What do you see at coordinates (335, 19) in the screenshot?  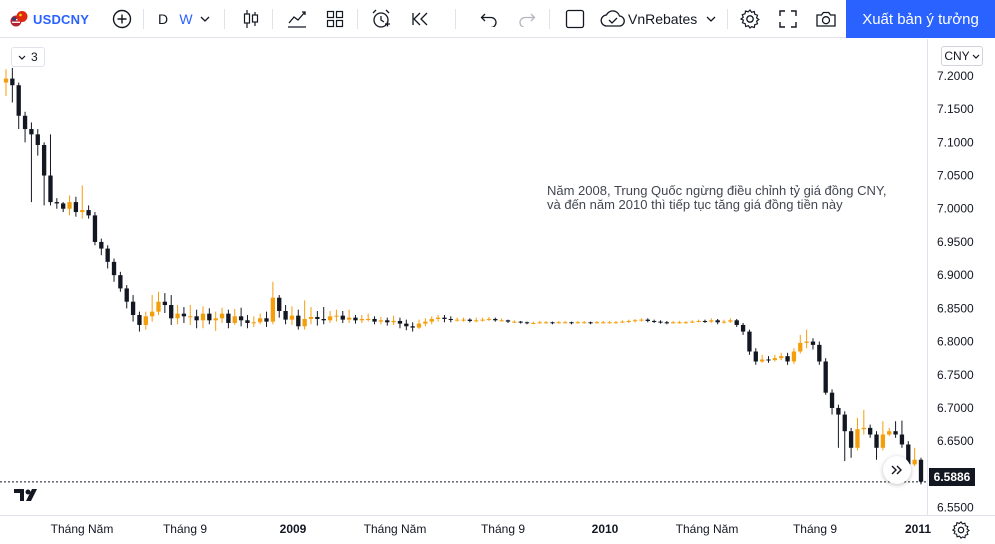 I see `layout-grid-icon` at bounding box center [335, 19].